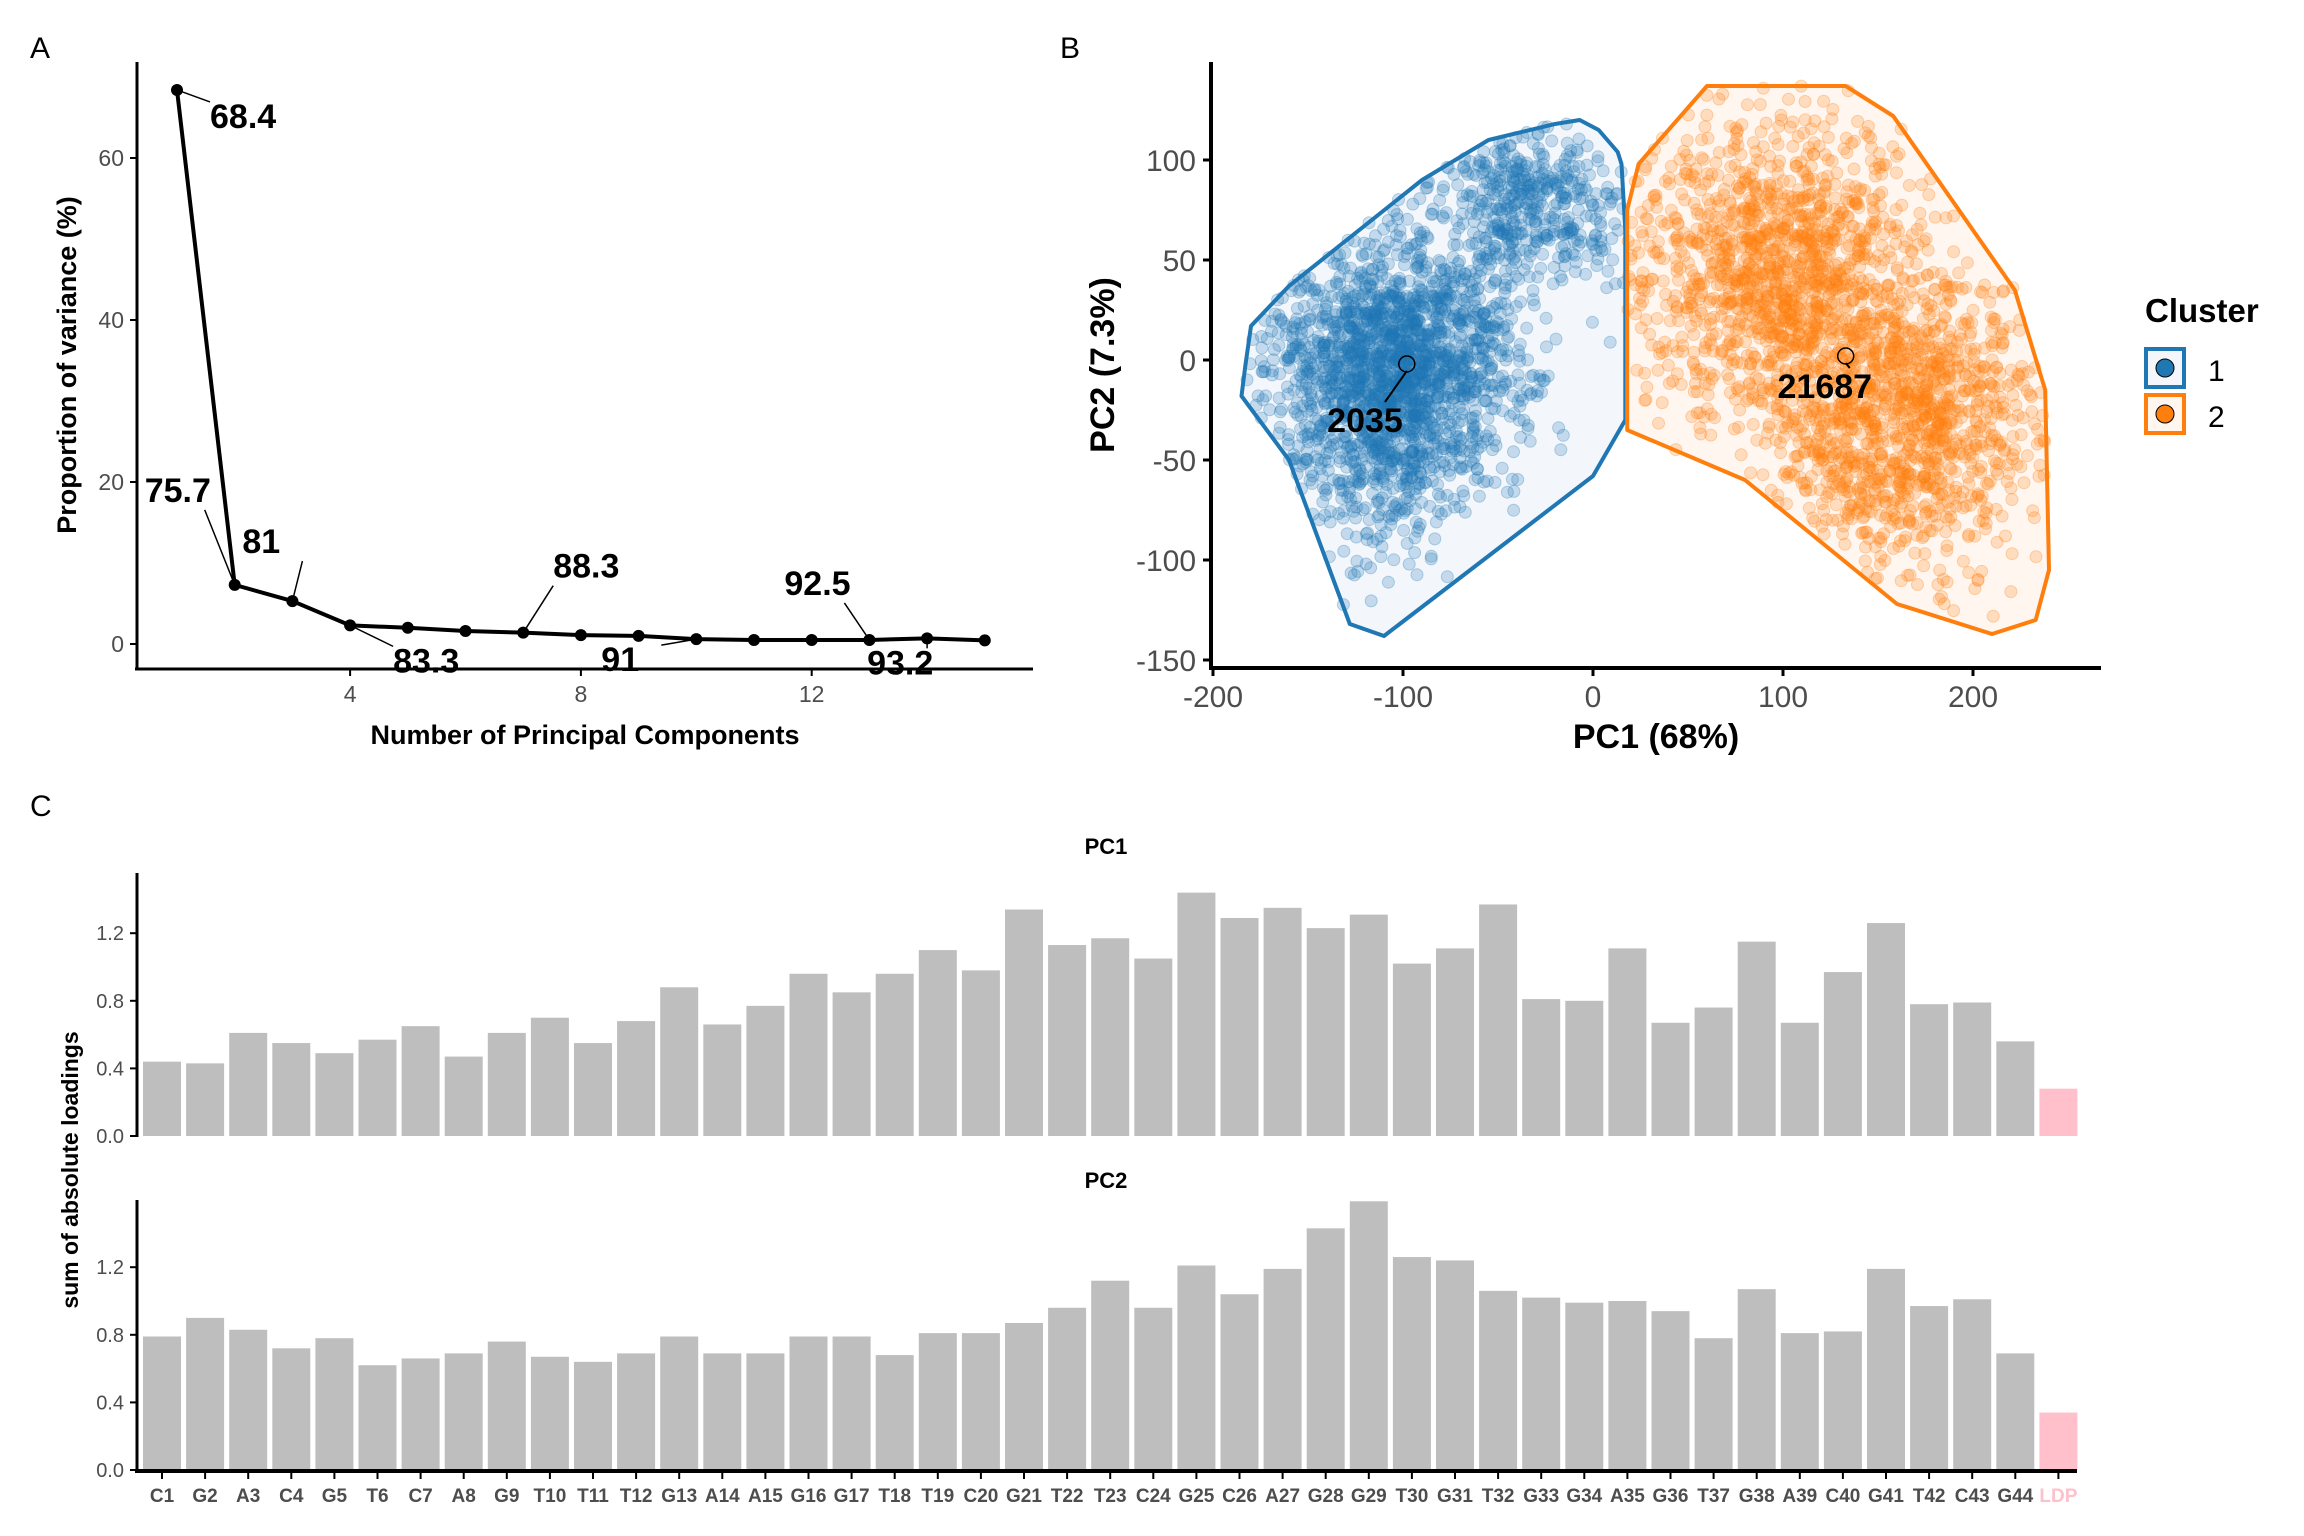  Describe the element at coordinates (1646, 351) in the screenshot. I see `scatter-points` at that location.